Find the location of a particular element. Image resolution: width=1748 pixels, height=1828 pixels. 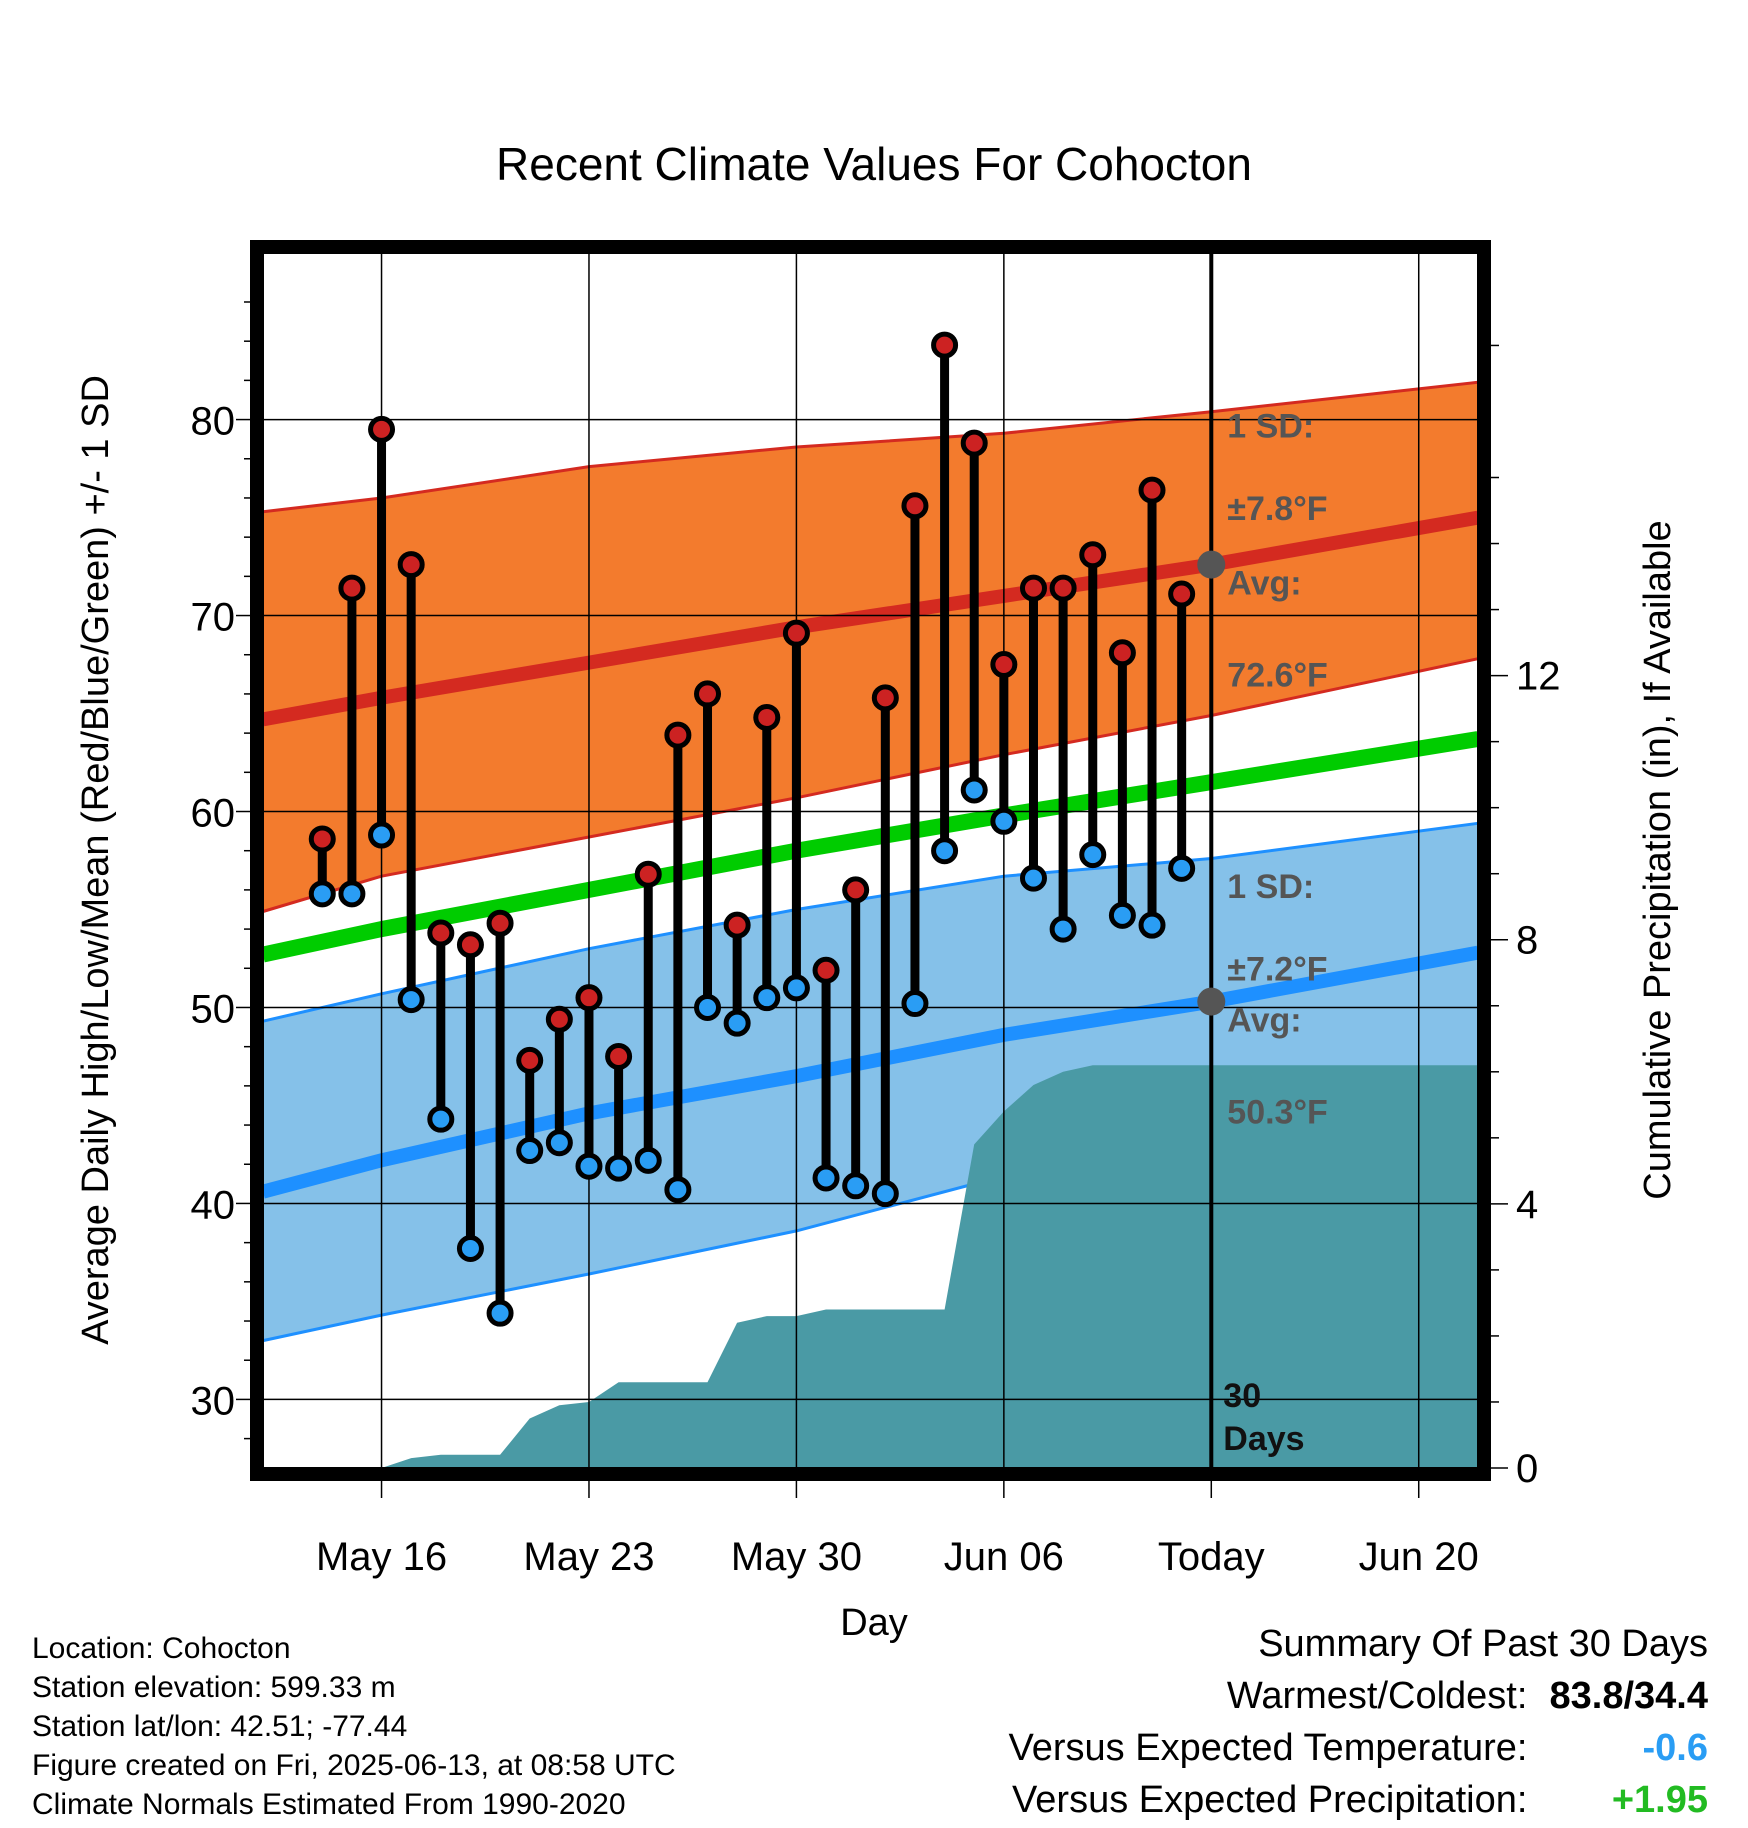

y-tick-label: 40 is located at coordinates (213, 1205).